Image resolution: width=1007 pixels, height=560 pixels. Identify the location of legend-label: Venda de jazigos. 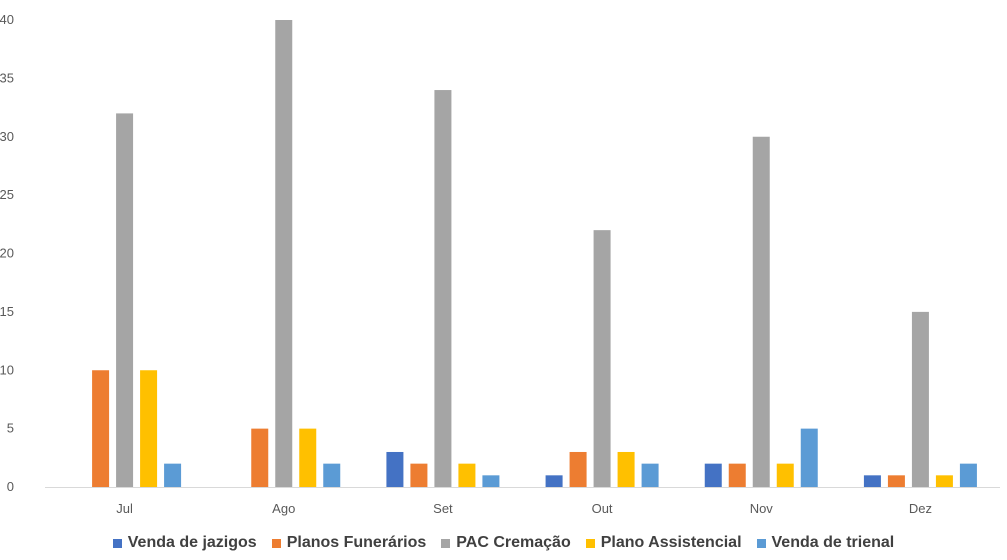
(192, 542).